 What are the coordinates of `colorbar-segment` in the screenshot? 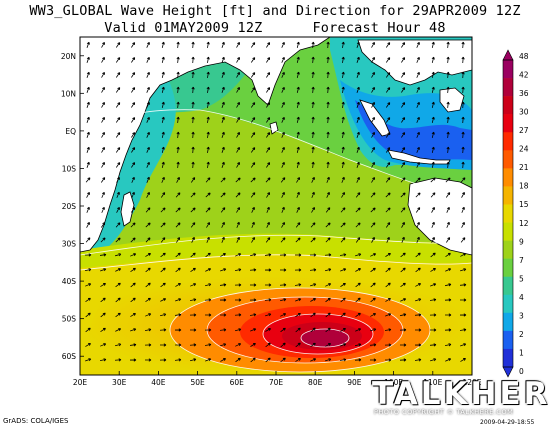 It's located at (508, 213).